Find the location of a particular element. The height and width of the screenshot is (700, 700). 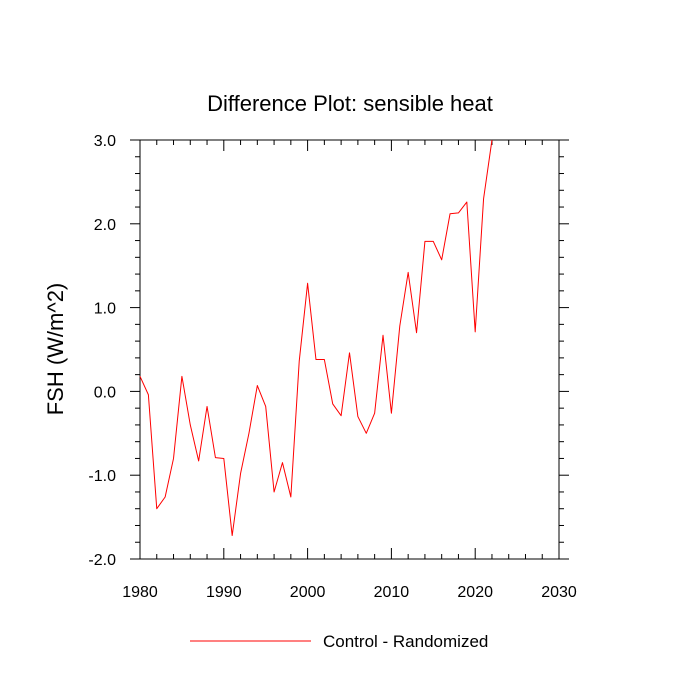

x-tick-label: 2010 is located at coordinates (392, 592).